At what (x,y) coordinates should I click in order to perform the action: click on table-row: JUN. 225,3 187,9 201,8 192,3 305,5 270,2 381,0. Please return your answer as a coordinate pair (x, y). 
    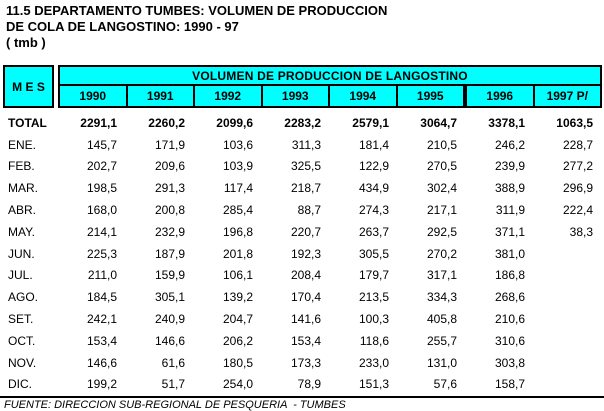
    Looking at the image, I should click on (302, 254).